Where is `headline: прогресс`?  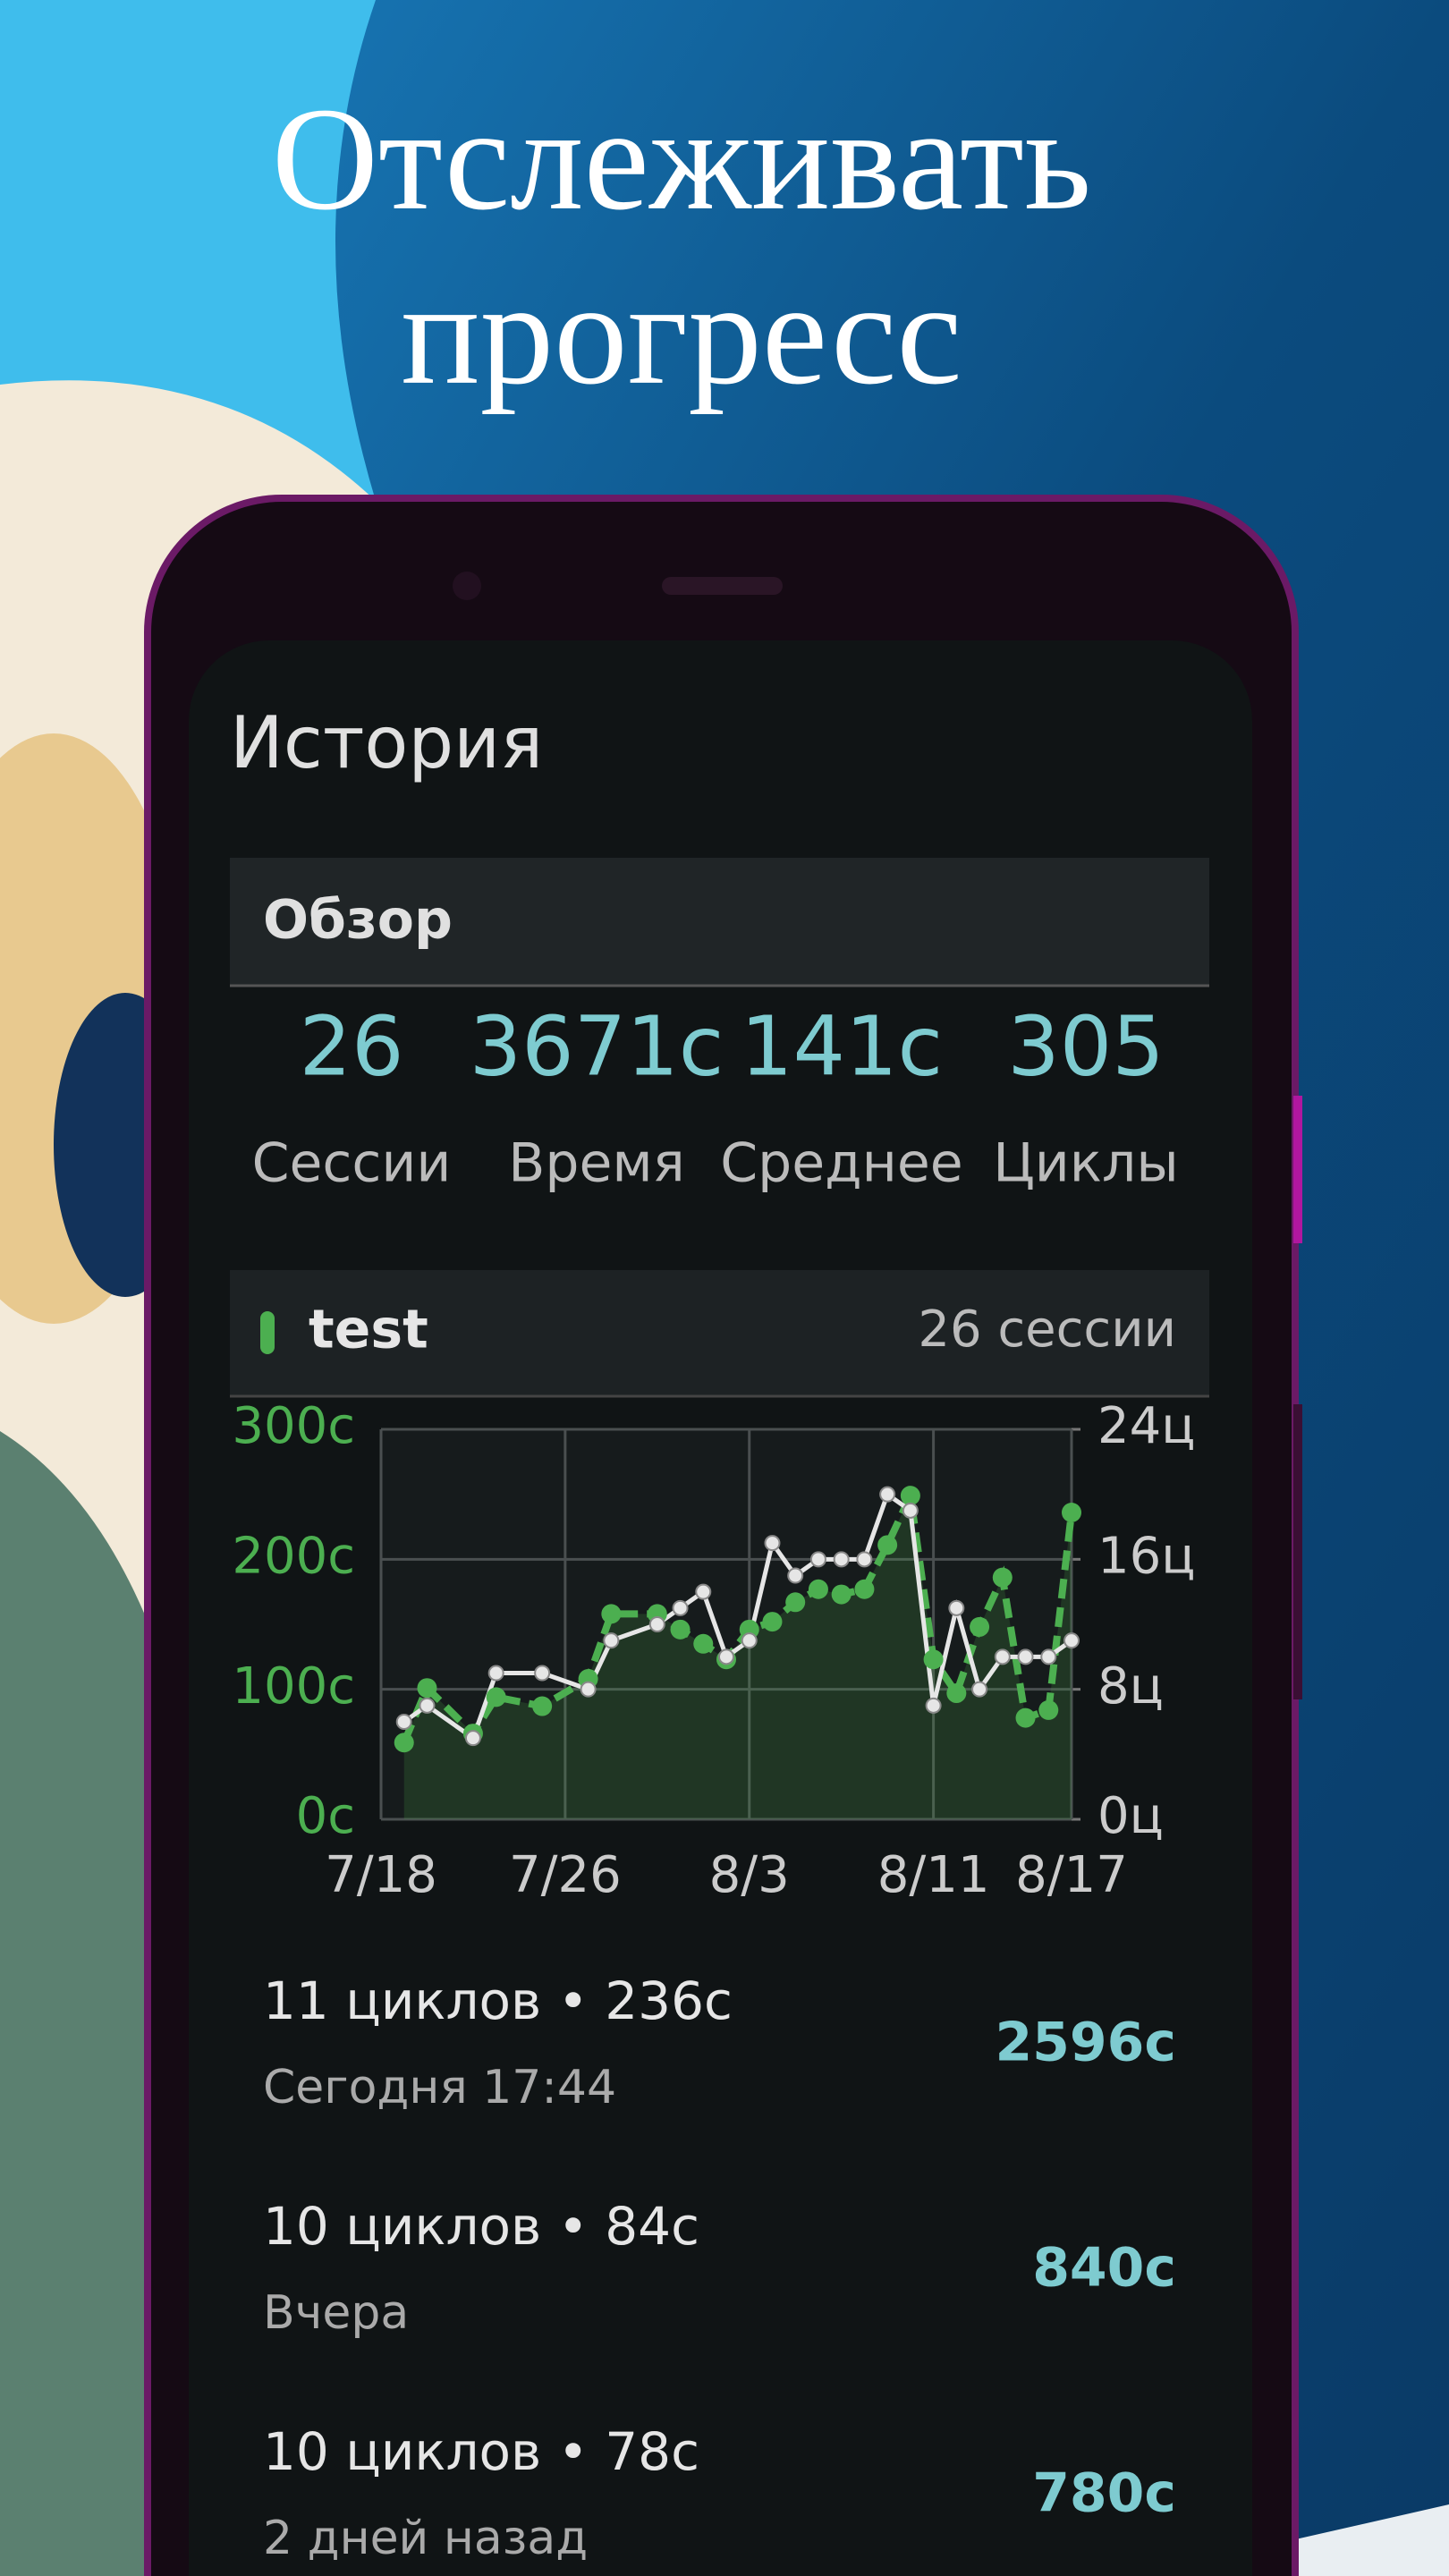 headline: прогресс is located at coordinates (681, 333).